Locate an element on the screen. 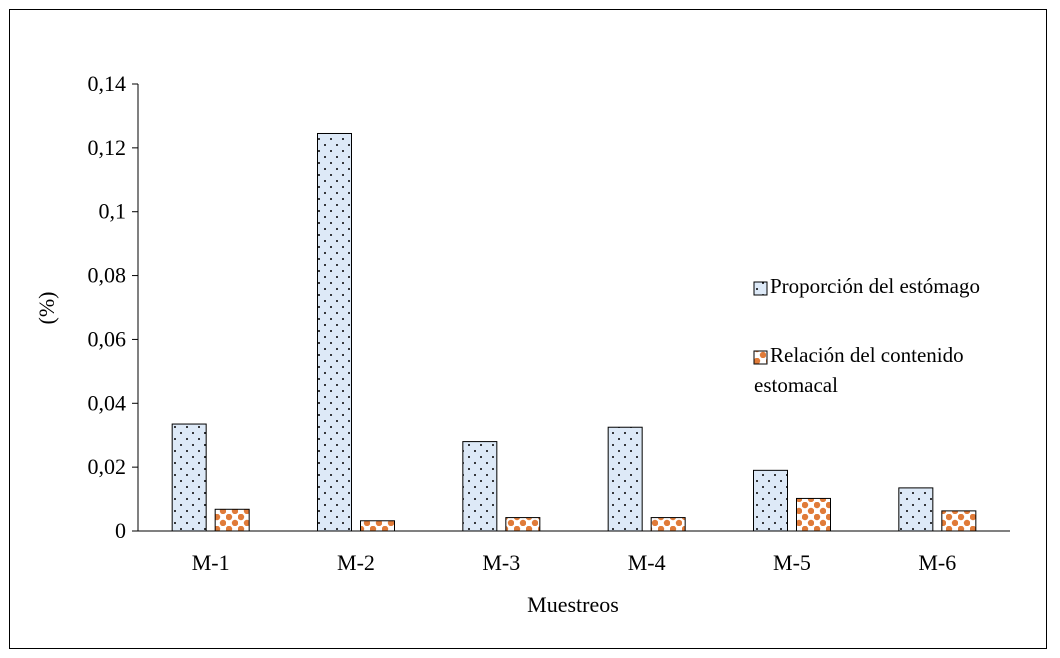 This screenshot has height=658, width=1060. x-axis-label: Muestreos is located at coordinates (573, 604).